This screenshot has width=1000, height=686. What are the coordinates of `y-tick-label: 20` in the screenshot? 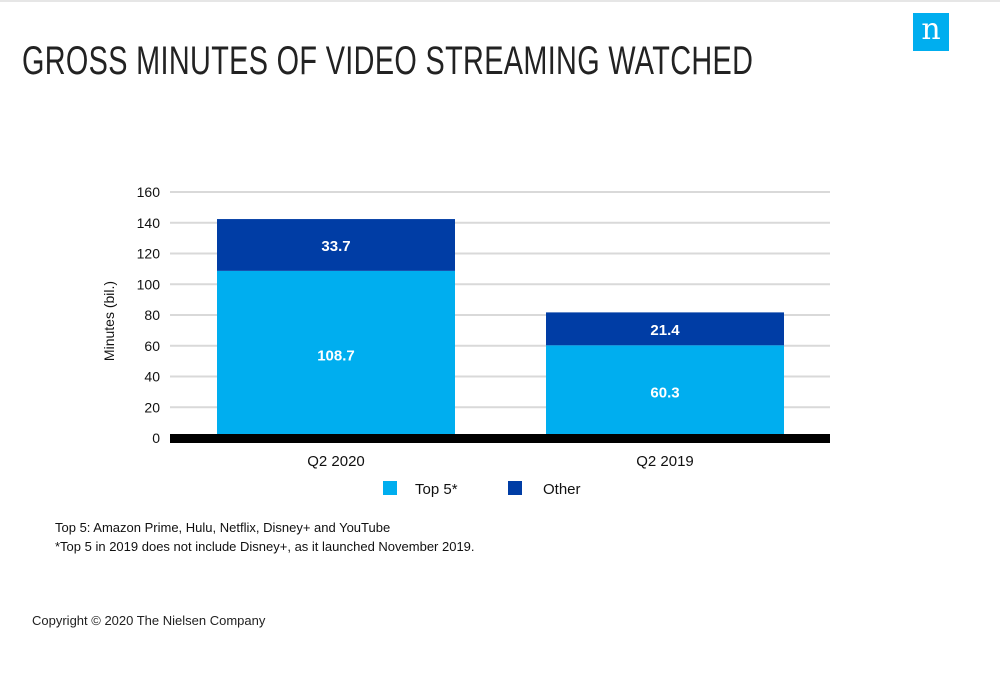 It's located at (152, 407).